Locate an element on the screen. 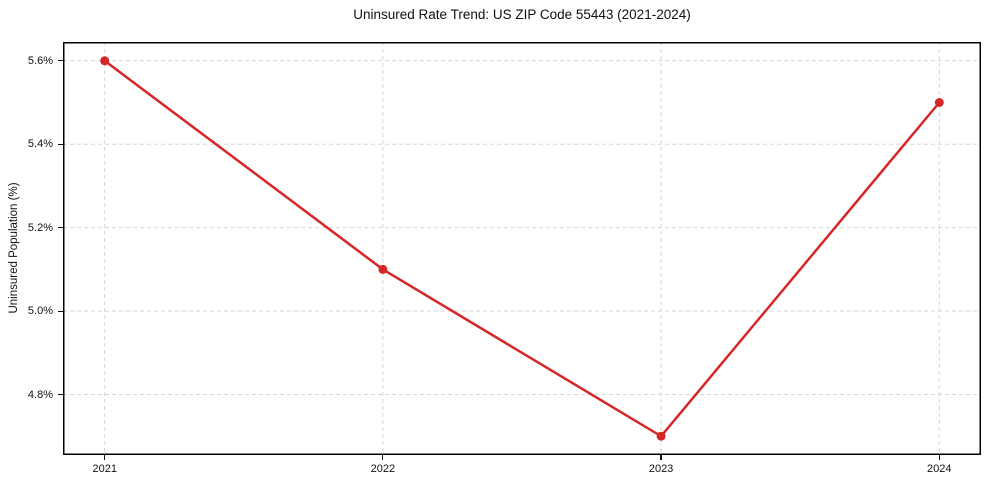  y-tick-label: 5.2% is located at coordinates (40, 227).